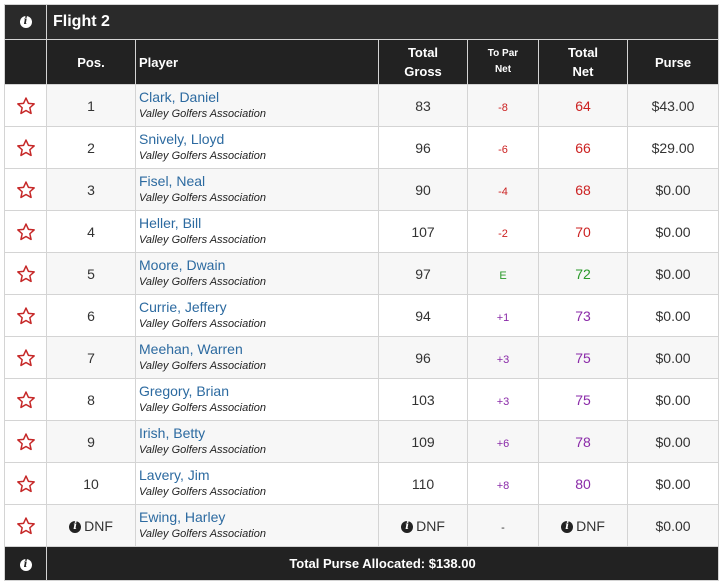 The image size is (722, 585). Describe the element at coordinates (170, 222) in the screenshot. I see `player-name-link: Heller, Bill` at that location.